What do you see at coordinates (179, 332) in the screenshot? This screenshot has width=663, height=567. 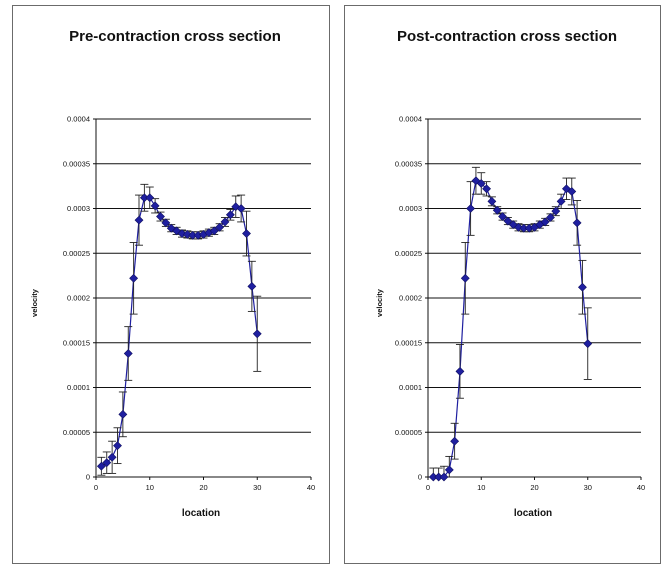 I see `series-line` at bounding box center [179, 332].